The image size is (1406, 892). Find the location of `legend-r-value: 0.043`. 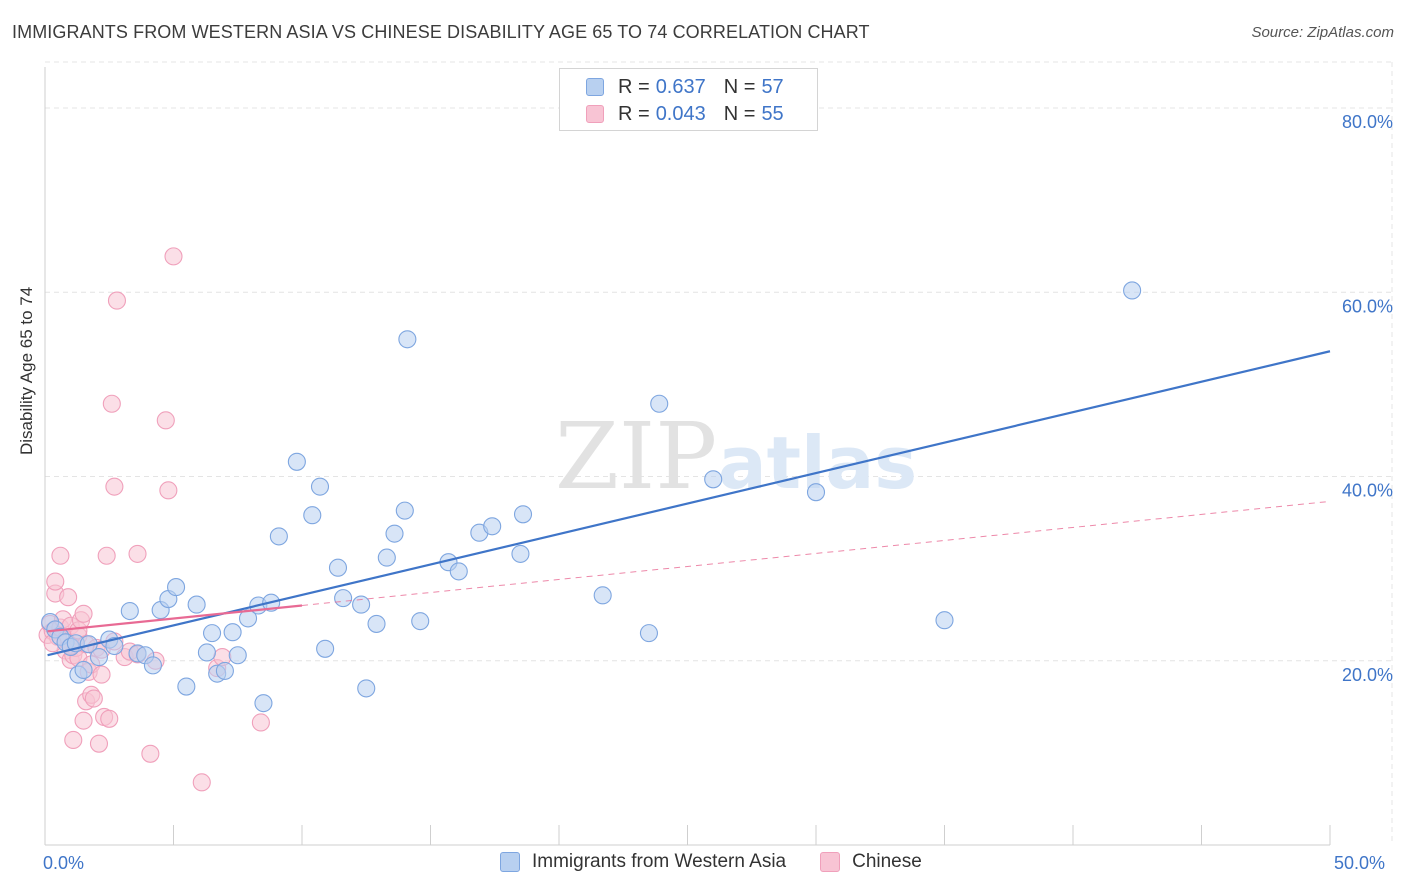

legend-r-value: 0.043 is located at coordinates (680, 113).